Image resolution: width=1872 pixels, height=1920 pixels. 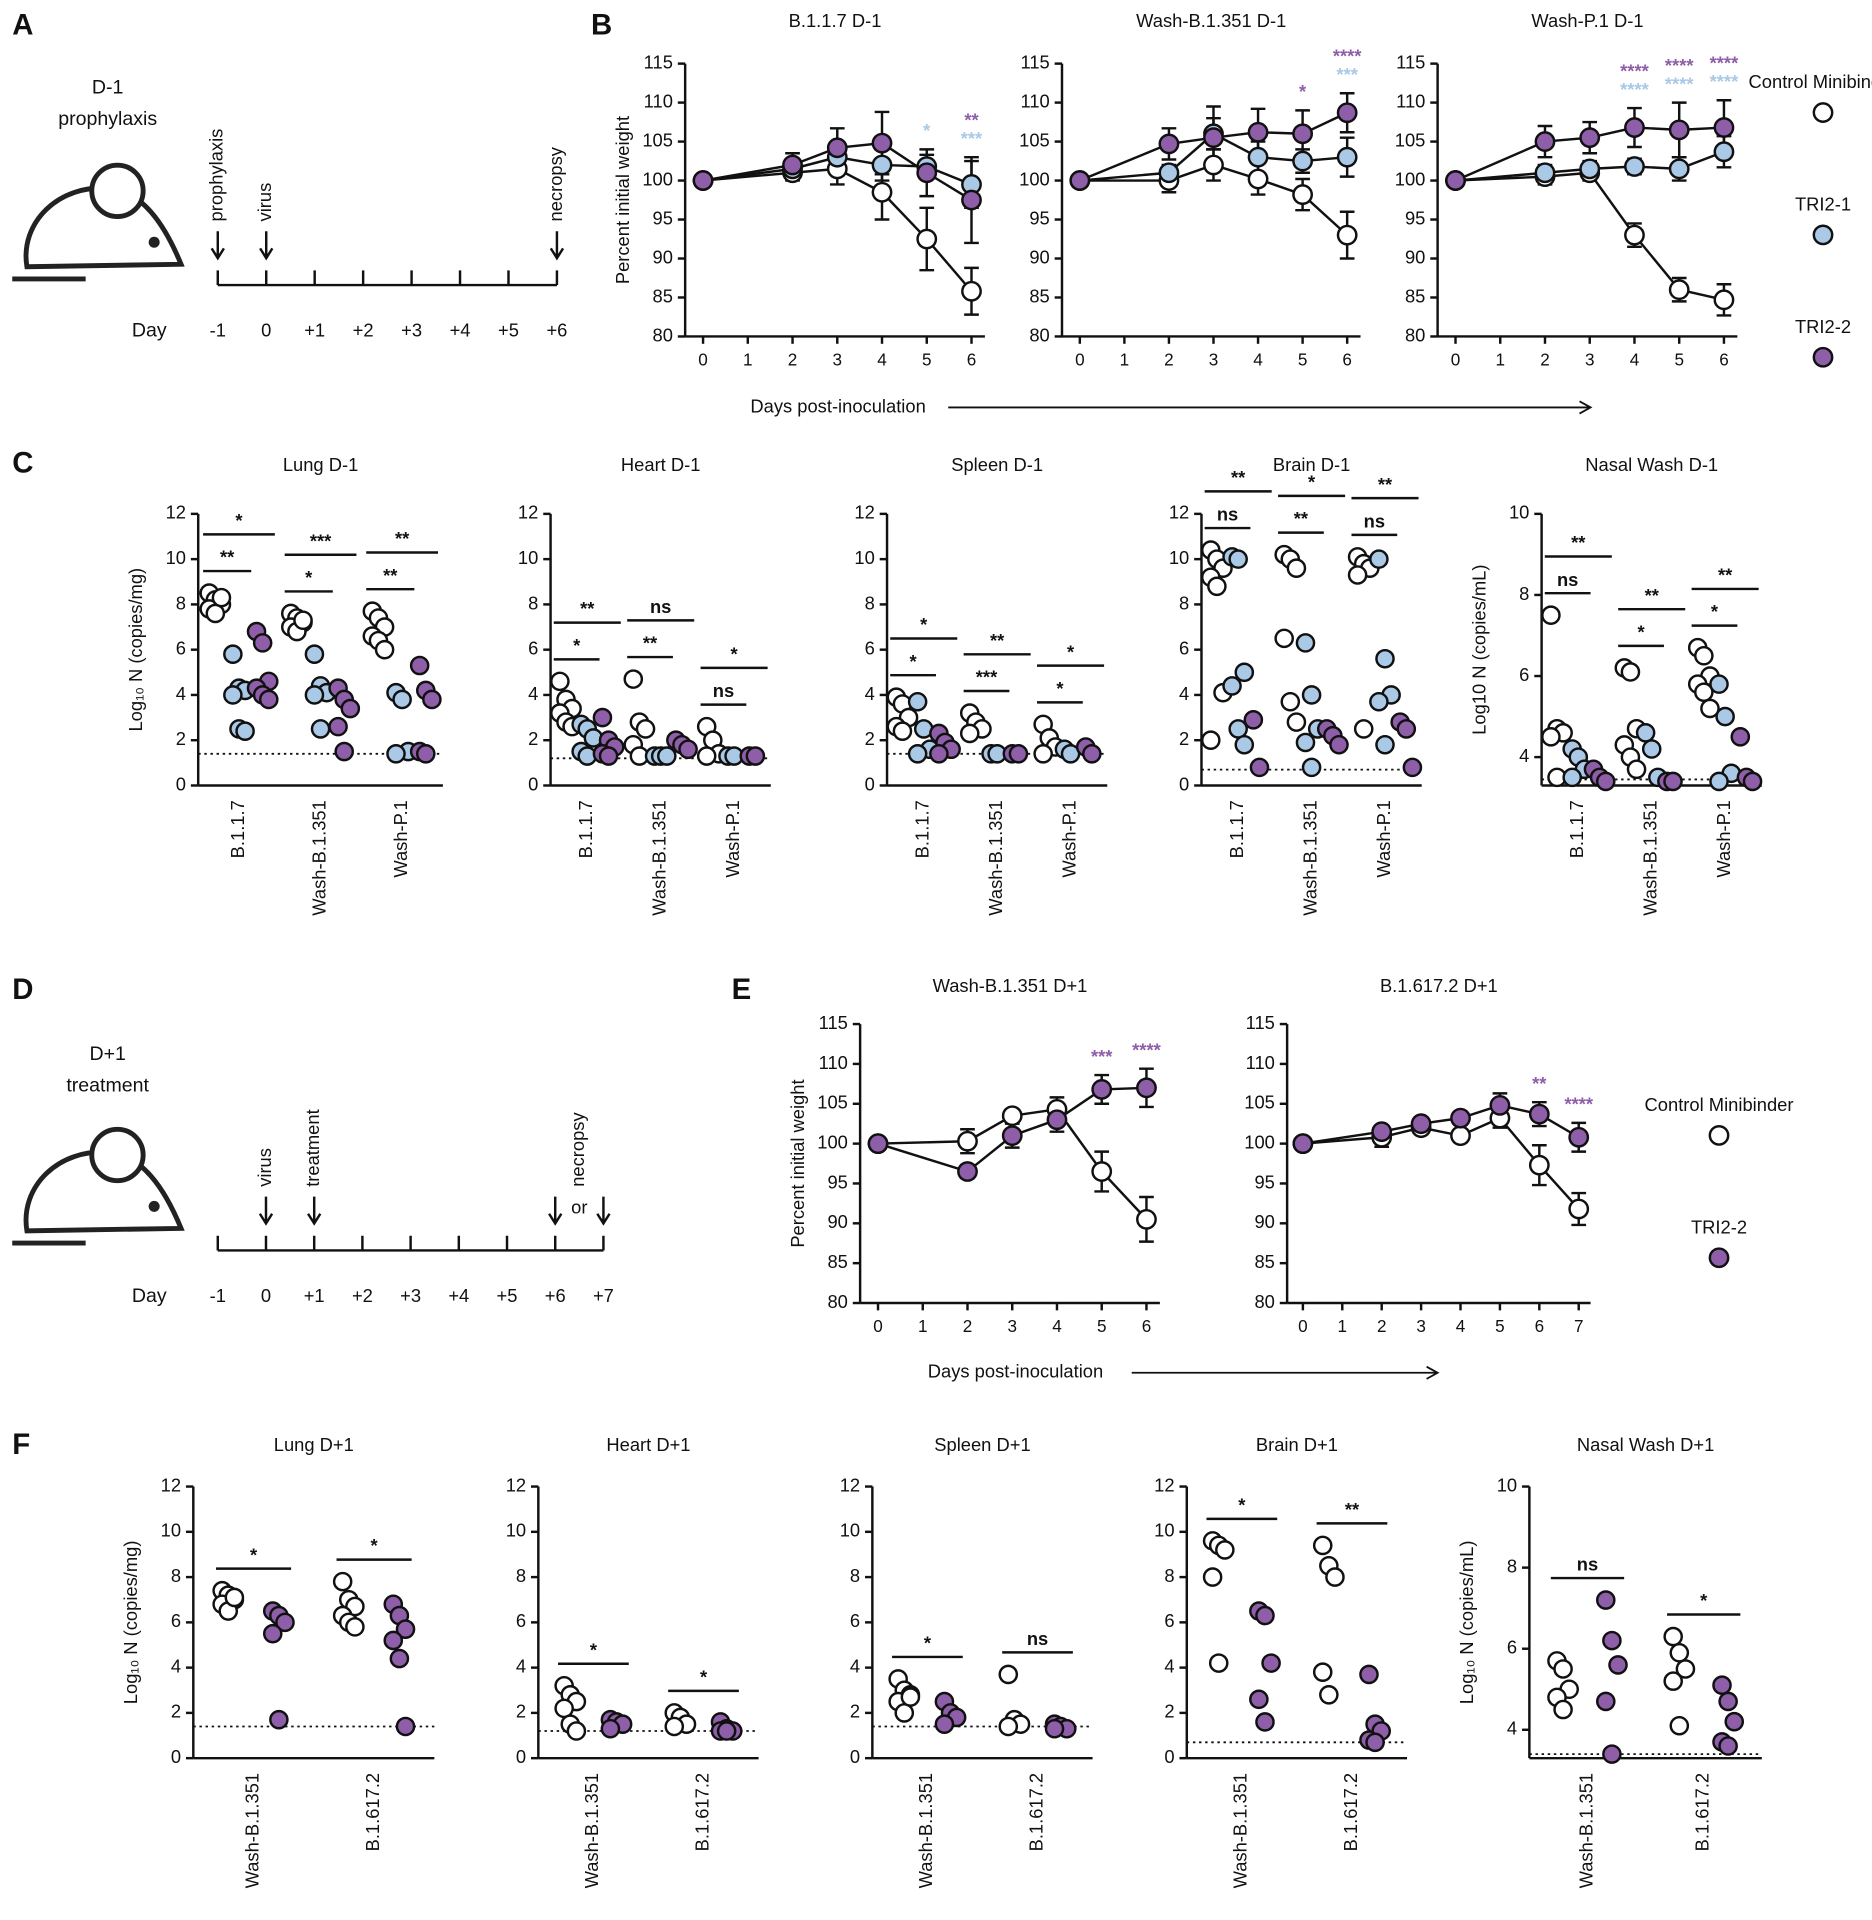 What do you see at coordinates (149, 331) in the screenshot?
I see `timeline-day-label: Day` at bounding box center [149, 331].